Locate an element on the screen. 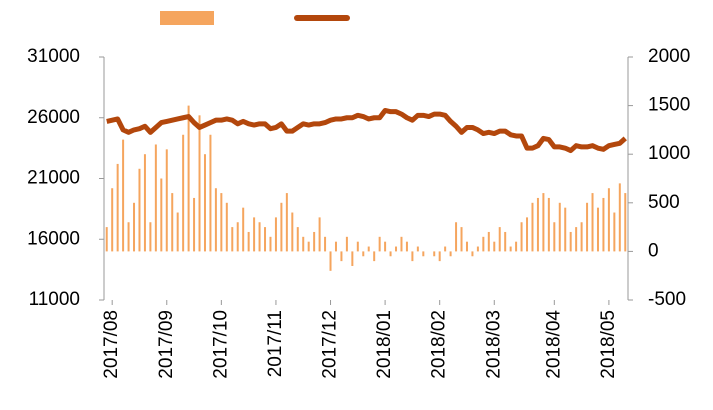 This screenshot has width=713, height=410. x-tick-label: 2017/12 is located at coordinates (330, 344).